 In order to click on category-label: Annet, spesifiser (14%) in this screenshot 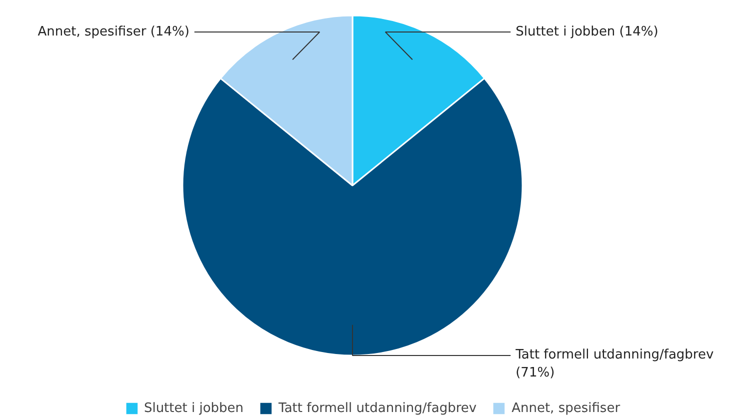, I will do `click(114, 32)`.